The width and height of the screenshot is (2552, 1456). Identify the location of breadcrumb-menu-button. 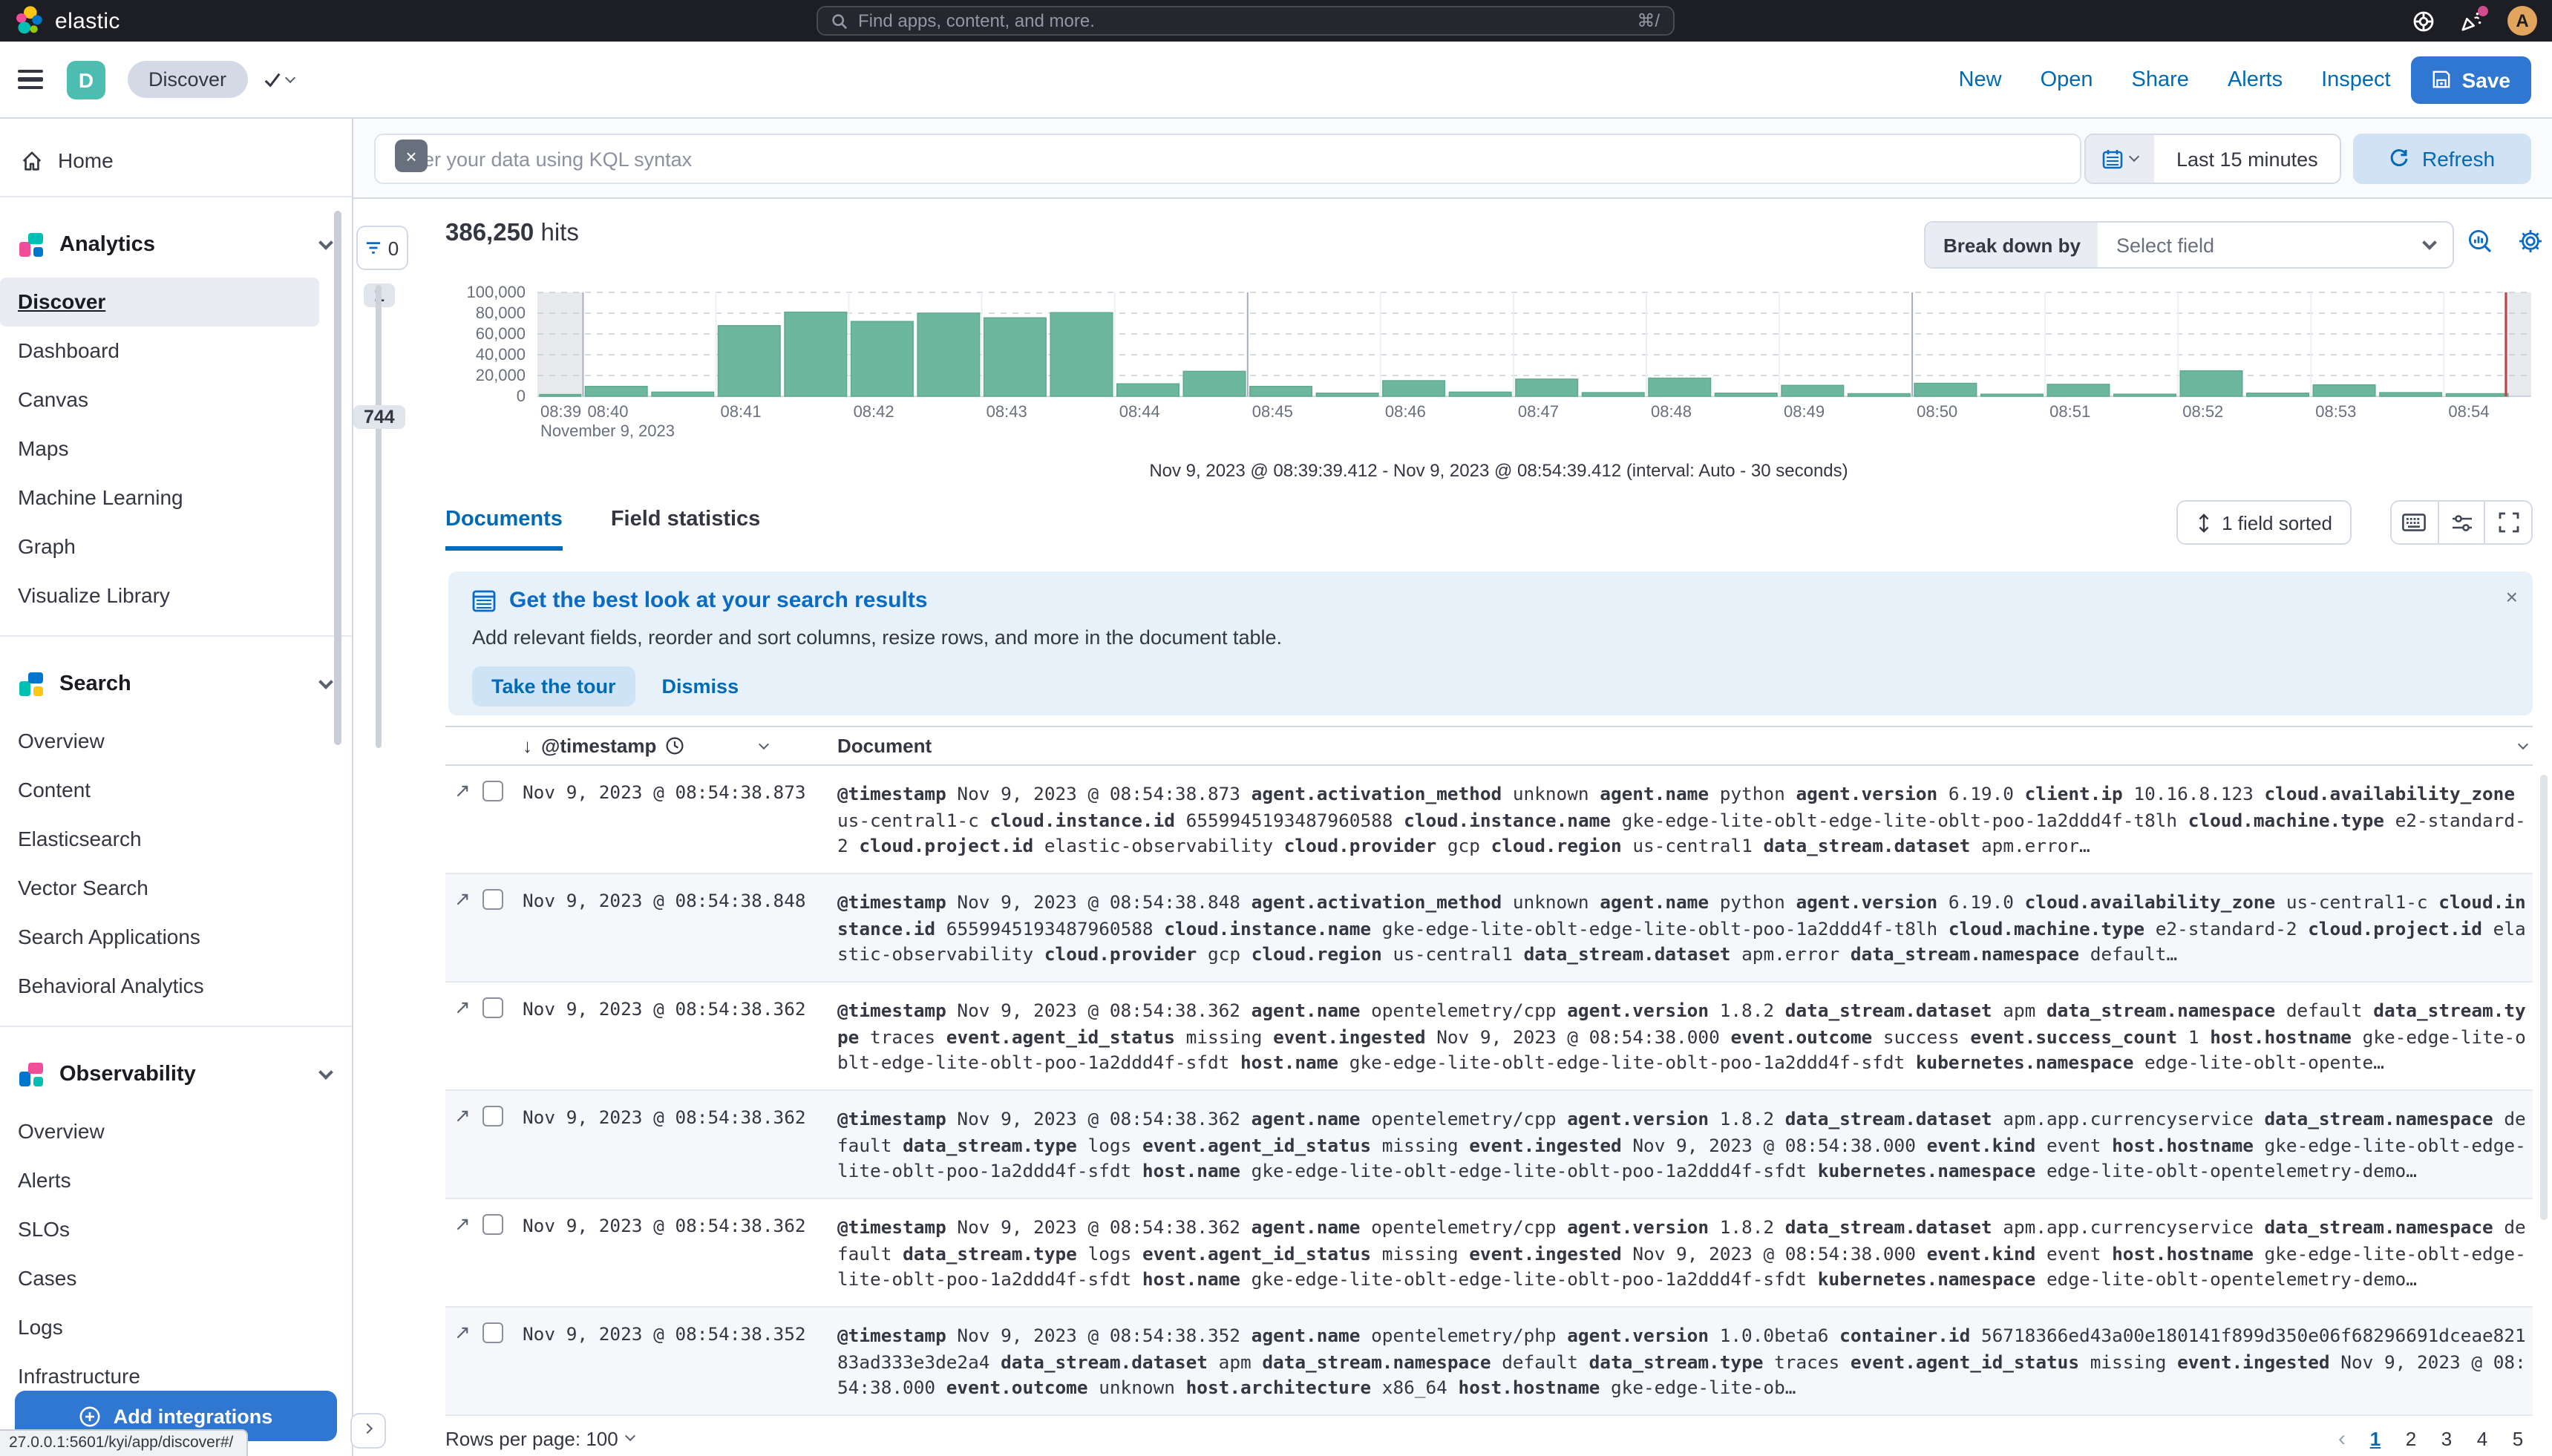
(278, 80).